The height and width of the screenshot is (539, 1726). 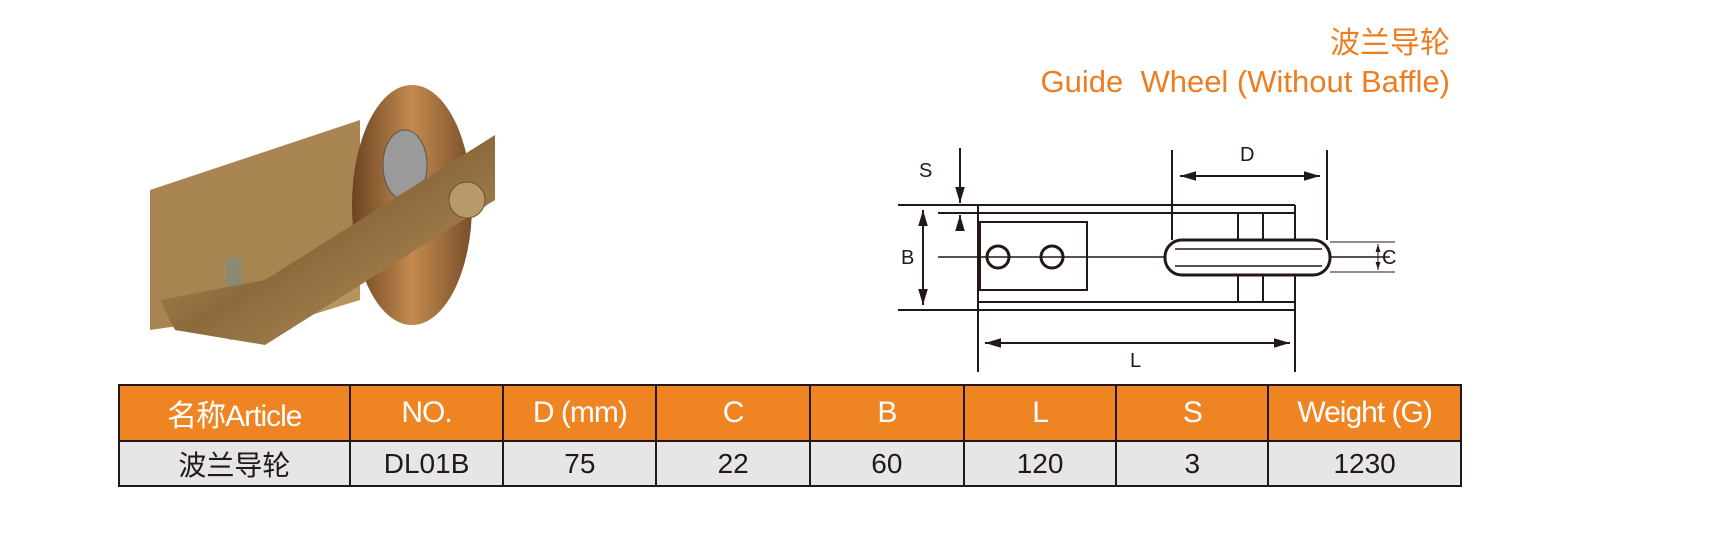 I want to click on cell-no: DL01B, so click(x=426, y=463).